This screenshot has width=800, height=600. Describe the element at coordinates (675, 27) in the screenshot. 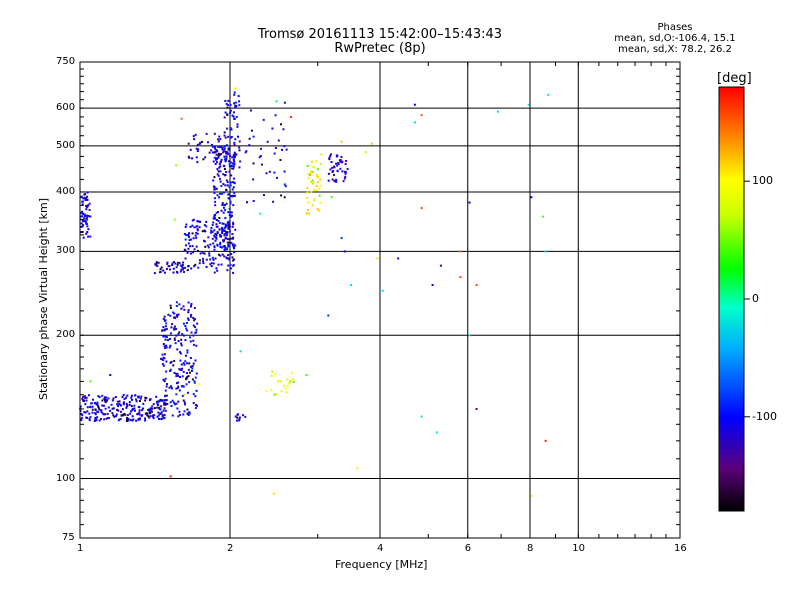

I see `phase-stats-heading: Phases` at that location.